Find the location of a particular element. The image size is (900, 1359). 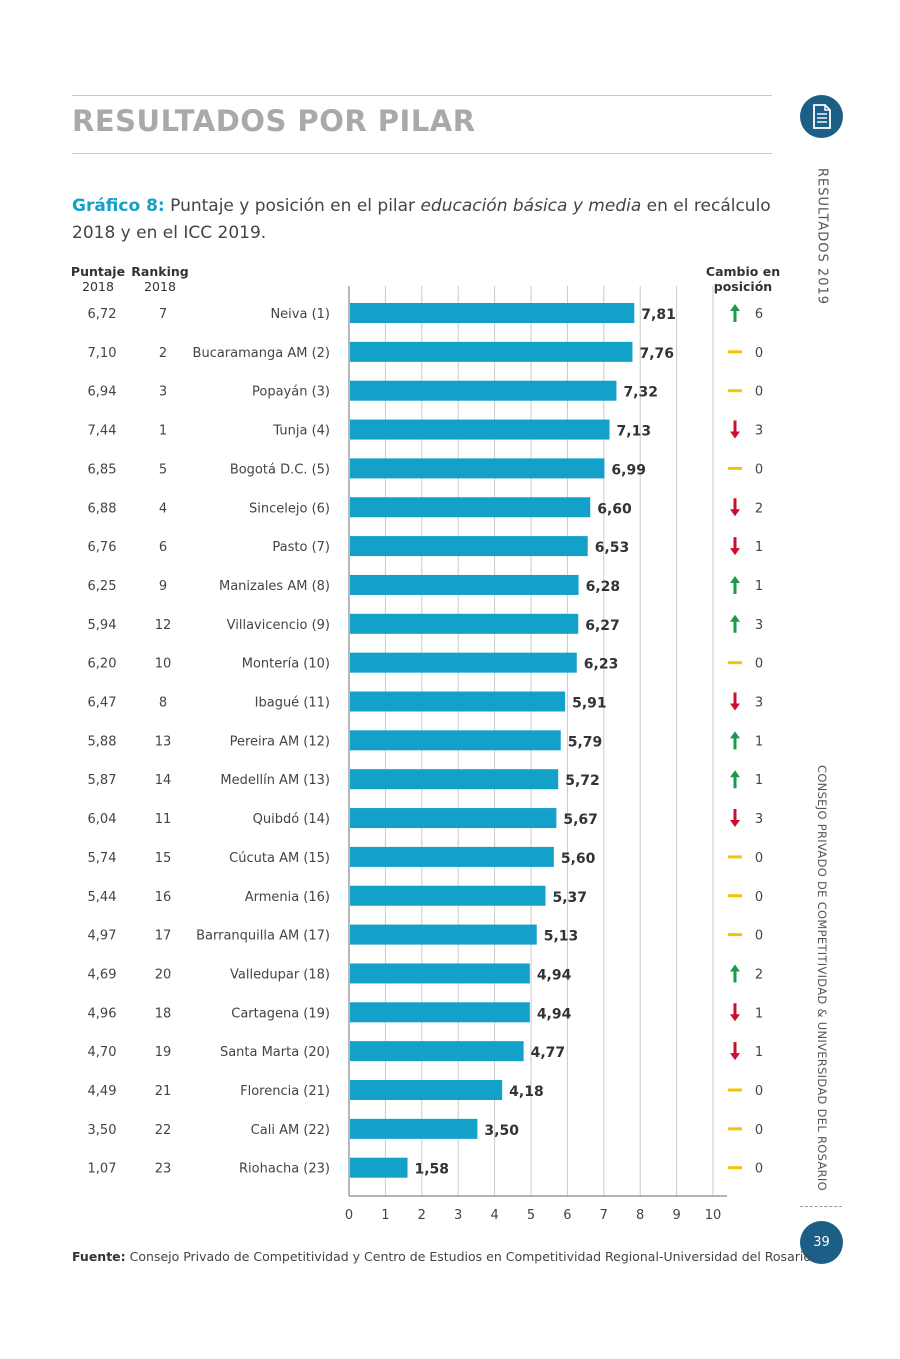

rank-2018-value: 1 is located at coordinates (163, 431).